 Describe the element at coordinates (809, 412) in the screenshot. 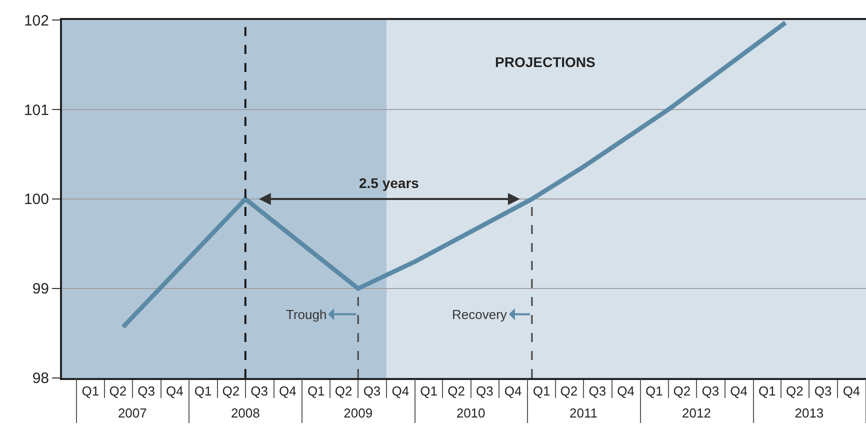

I see `x2-tick-label: 2013` at that location.